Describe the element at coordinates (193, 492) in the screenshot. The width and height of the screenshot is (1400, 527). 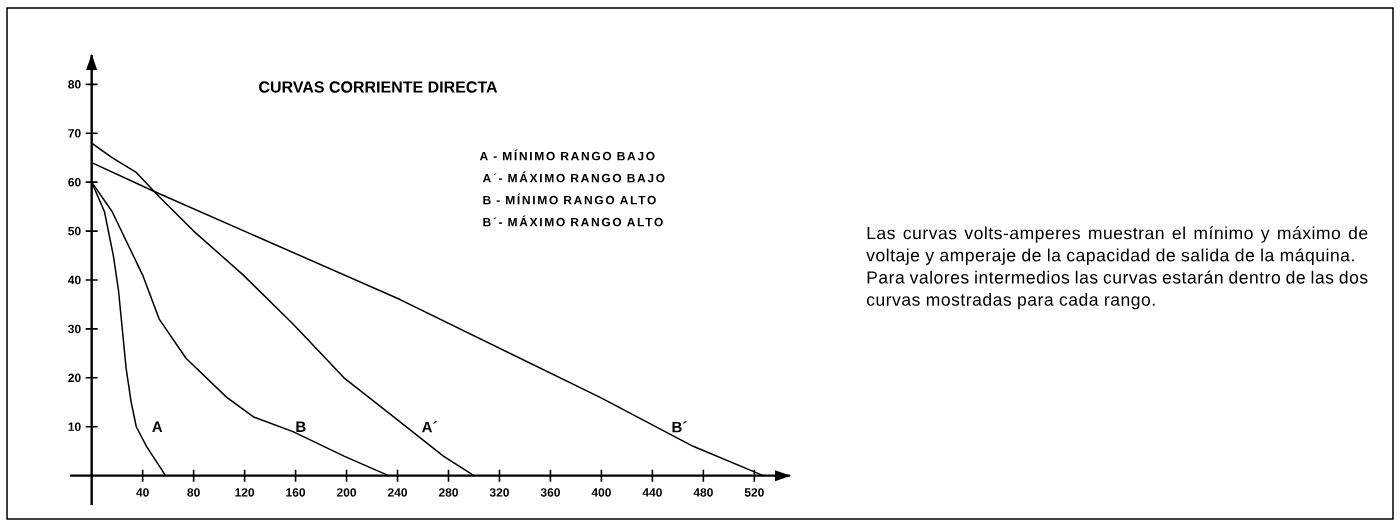
I see `x-tick-label: 80` at that location.